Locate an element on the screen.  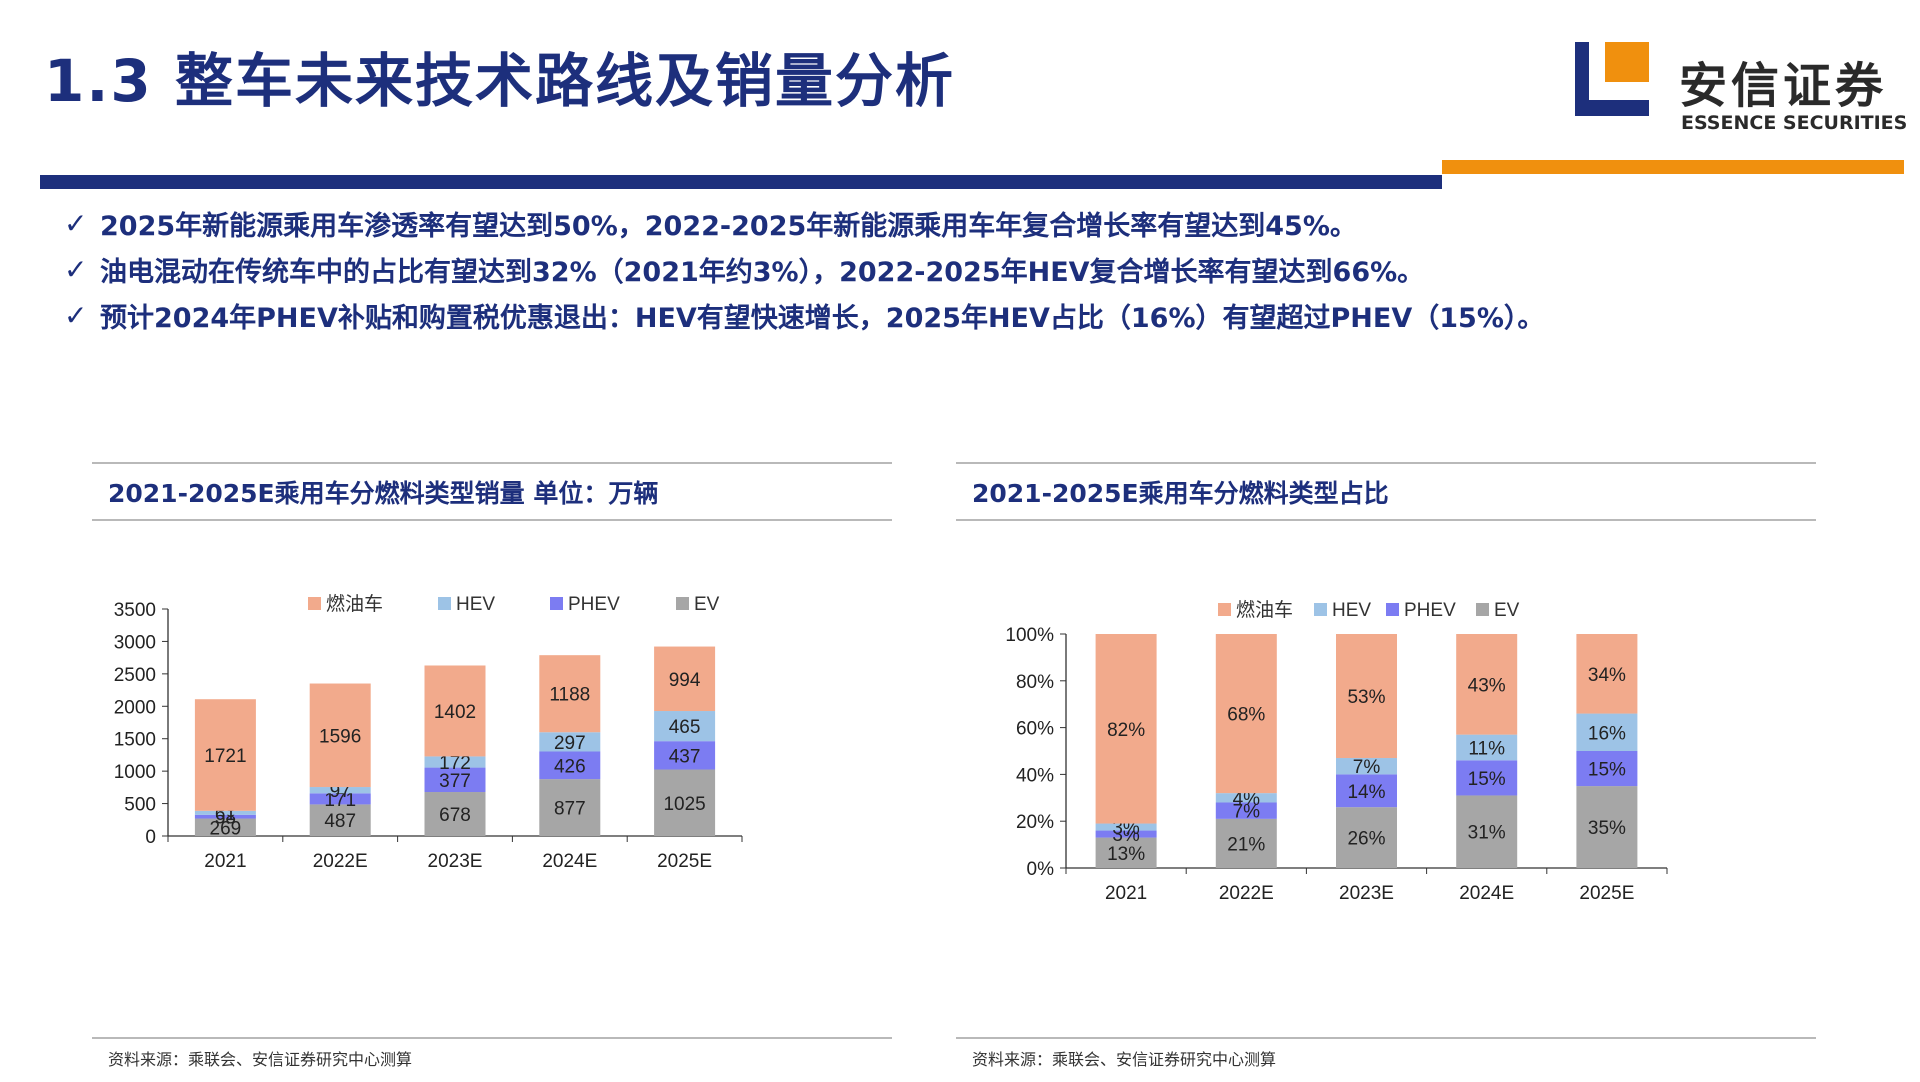
logo-chinese-name: 安信证券 is located at coordinates (1783, 86).